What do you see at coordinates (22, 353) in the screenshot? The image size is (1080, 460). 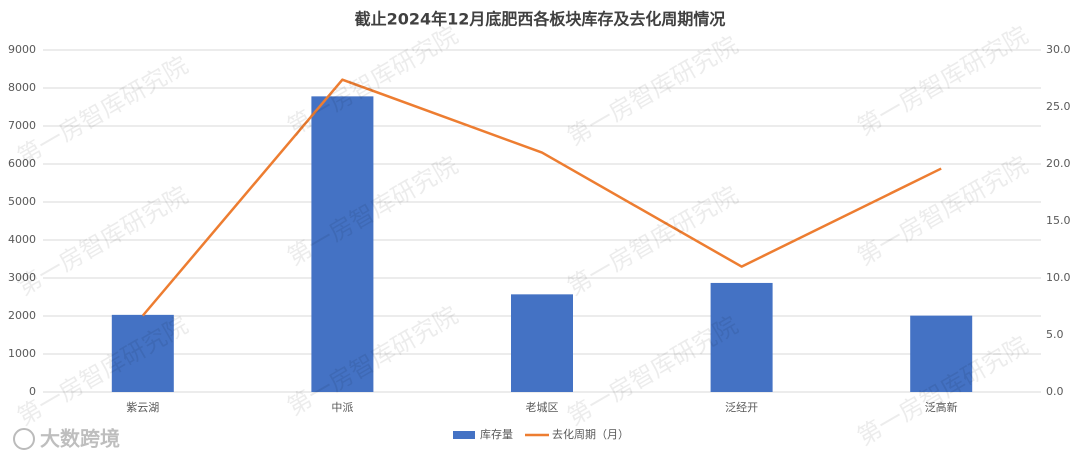 I see `y-tick-label: 1000` at bounding box center [22, 353].